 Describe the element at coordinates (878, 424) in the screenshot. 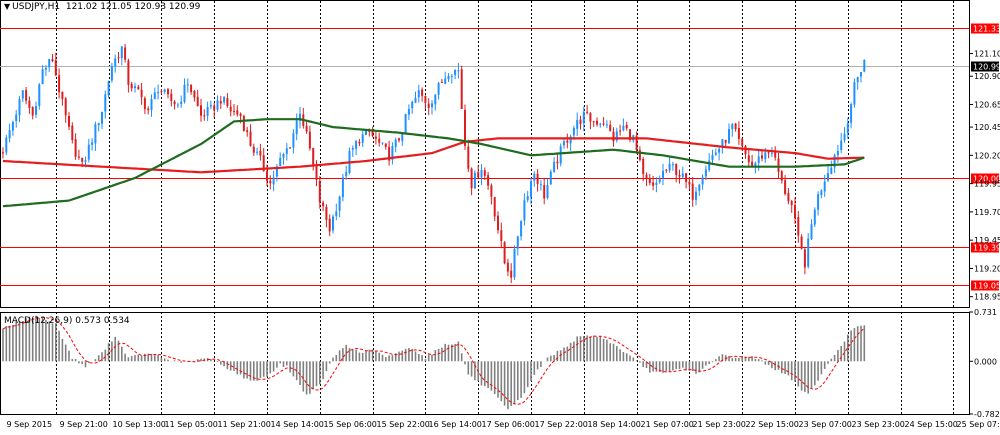

I see `x-tick-label: 23 Sep 23:00` at that location.